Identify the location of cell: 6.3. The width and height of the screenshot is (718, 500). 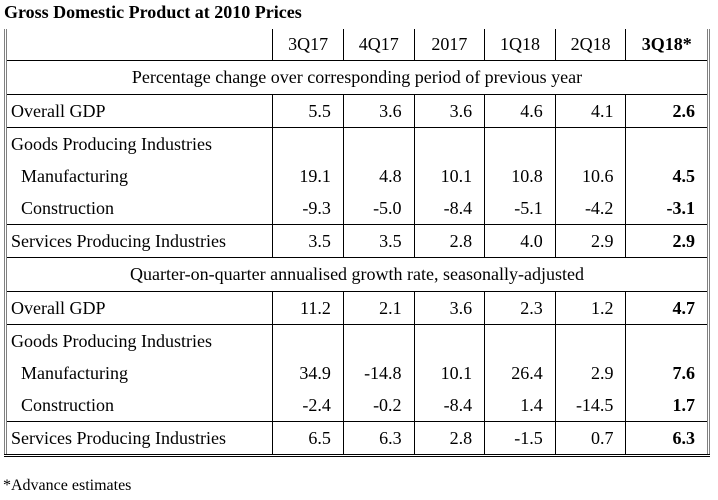
(378, 439).